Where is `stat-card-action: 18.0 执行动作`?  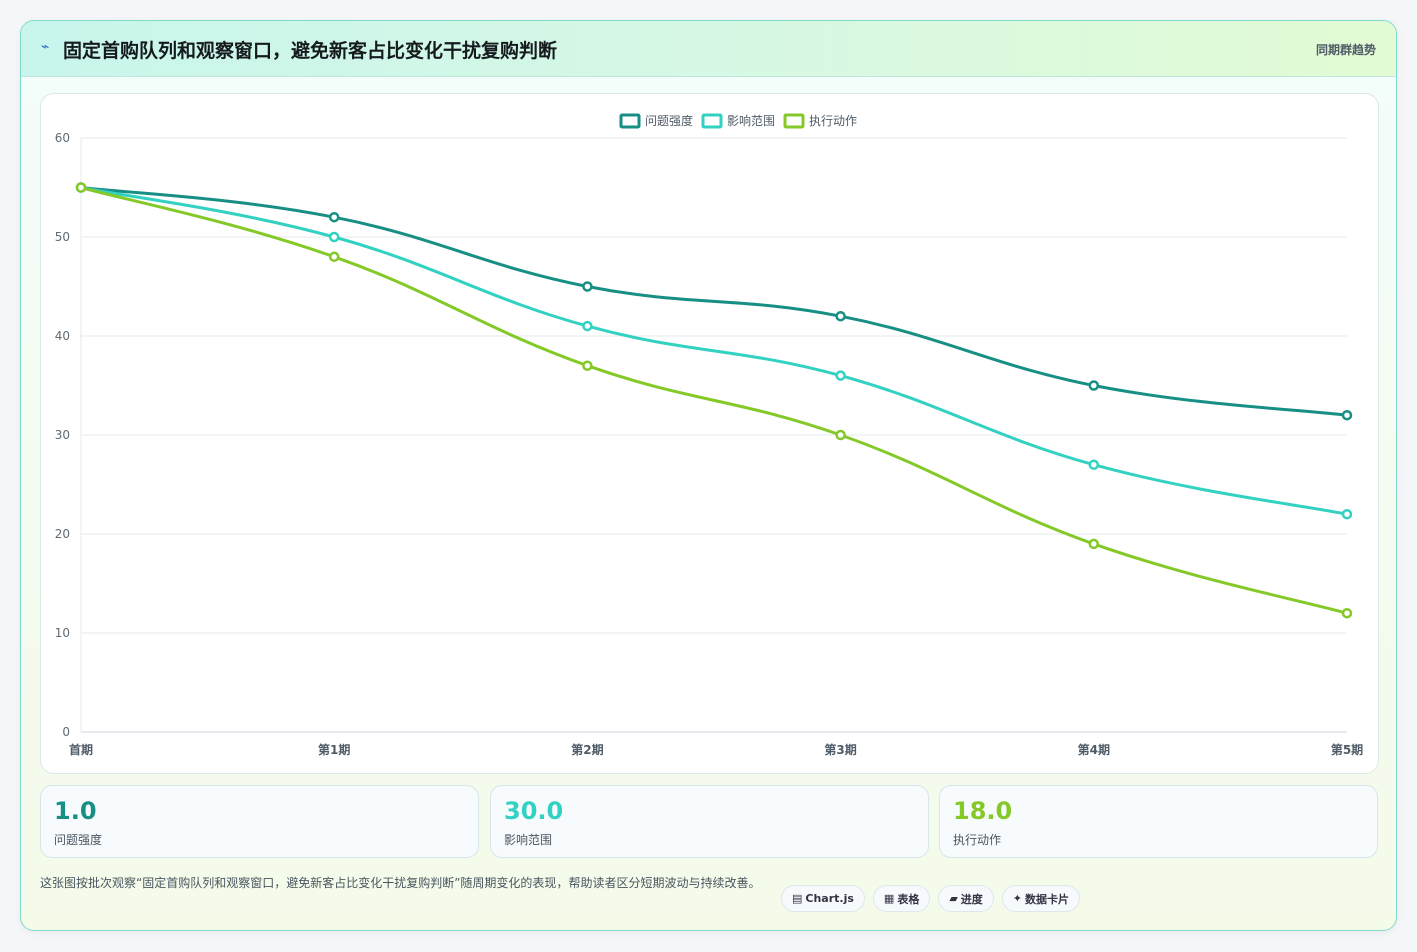 stat-card-action: 18.0 执行动作 is located at coordinates (1158, 821).